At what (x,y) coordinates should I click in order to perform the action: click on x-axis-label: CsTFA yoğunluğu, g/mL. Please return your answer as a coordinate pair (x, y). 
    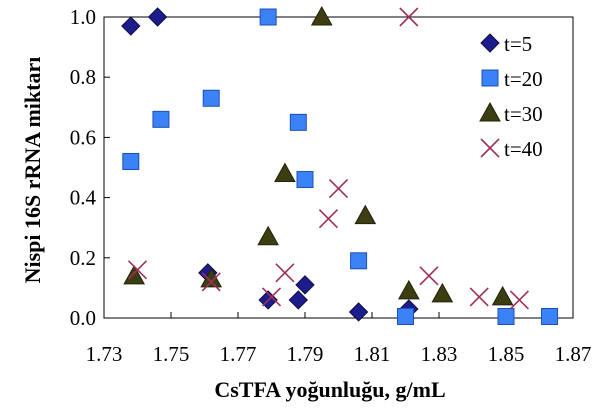
    Looking at the image, I should click on (329, 389).